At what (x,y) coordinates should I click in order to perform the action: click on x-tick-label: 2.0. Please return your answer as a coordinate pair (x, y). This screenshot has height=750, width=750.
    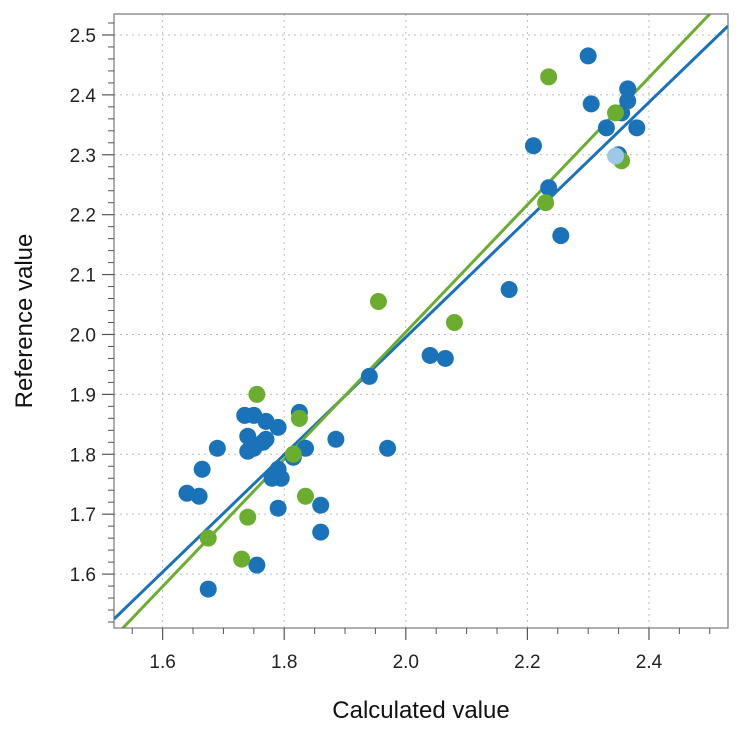
    Looking at the image, I should click on (406, 662).